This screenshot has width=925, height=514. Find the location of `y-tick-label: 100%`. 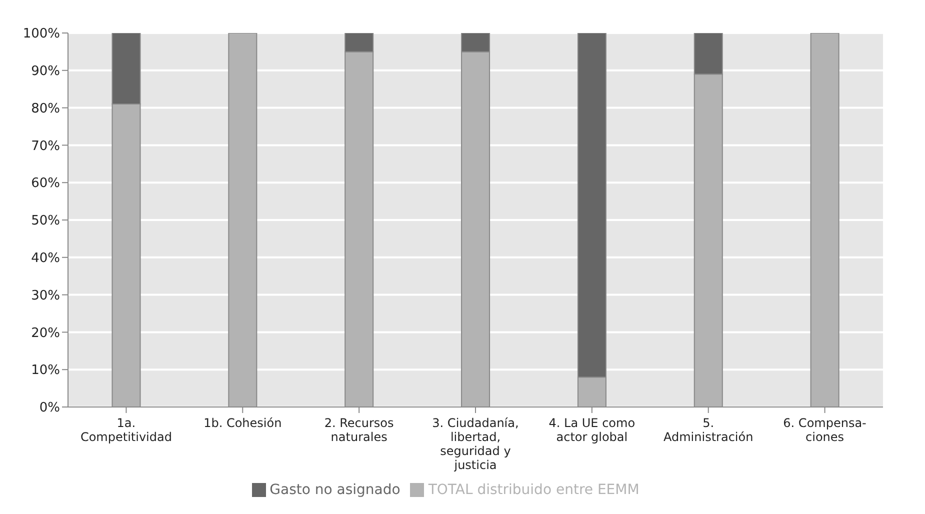

y-tick-label: 100% is located at coordinates (41, 34).